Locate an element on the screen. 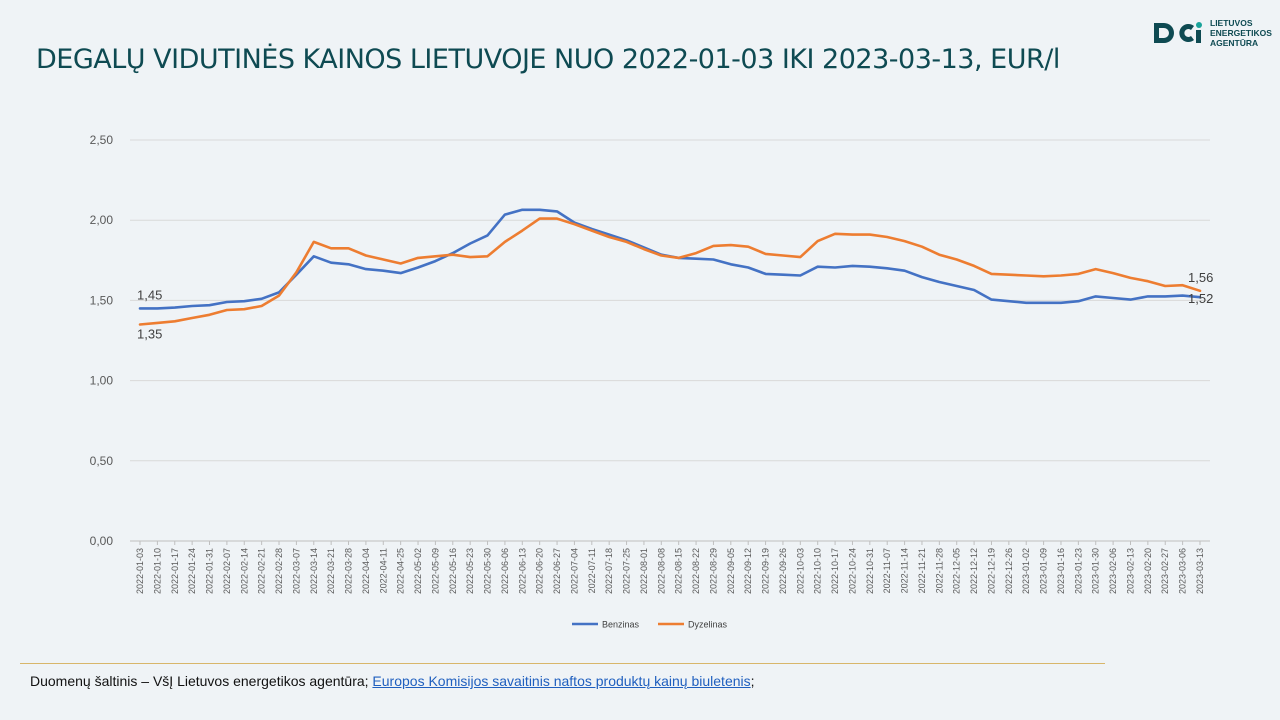  x-tick-label: 2022-01-31 is located at coordinates (210, 571).